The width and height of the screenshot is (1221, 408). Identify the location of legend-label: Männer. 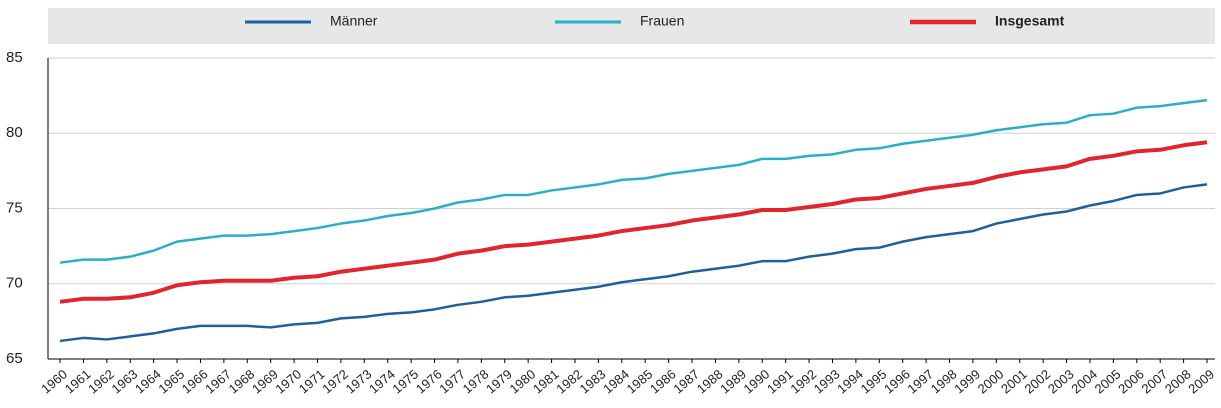
(354, 21).